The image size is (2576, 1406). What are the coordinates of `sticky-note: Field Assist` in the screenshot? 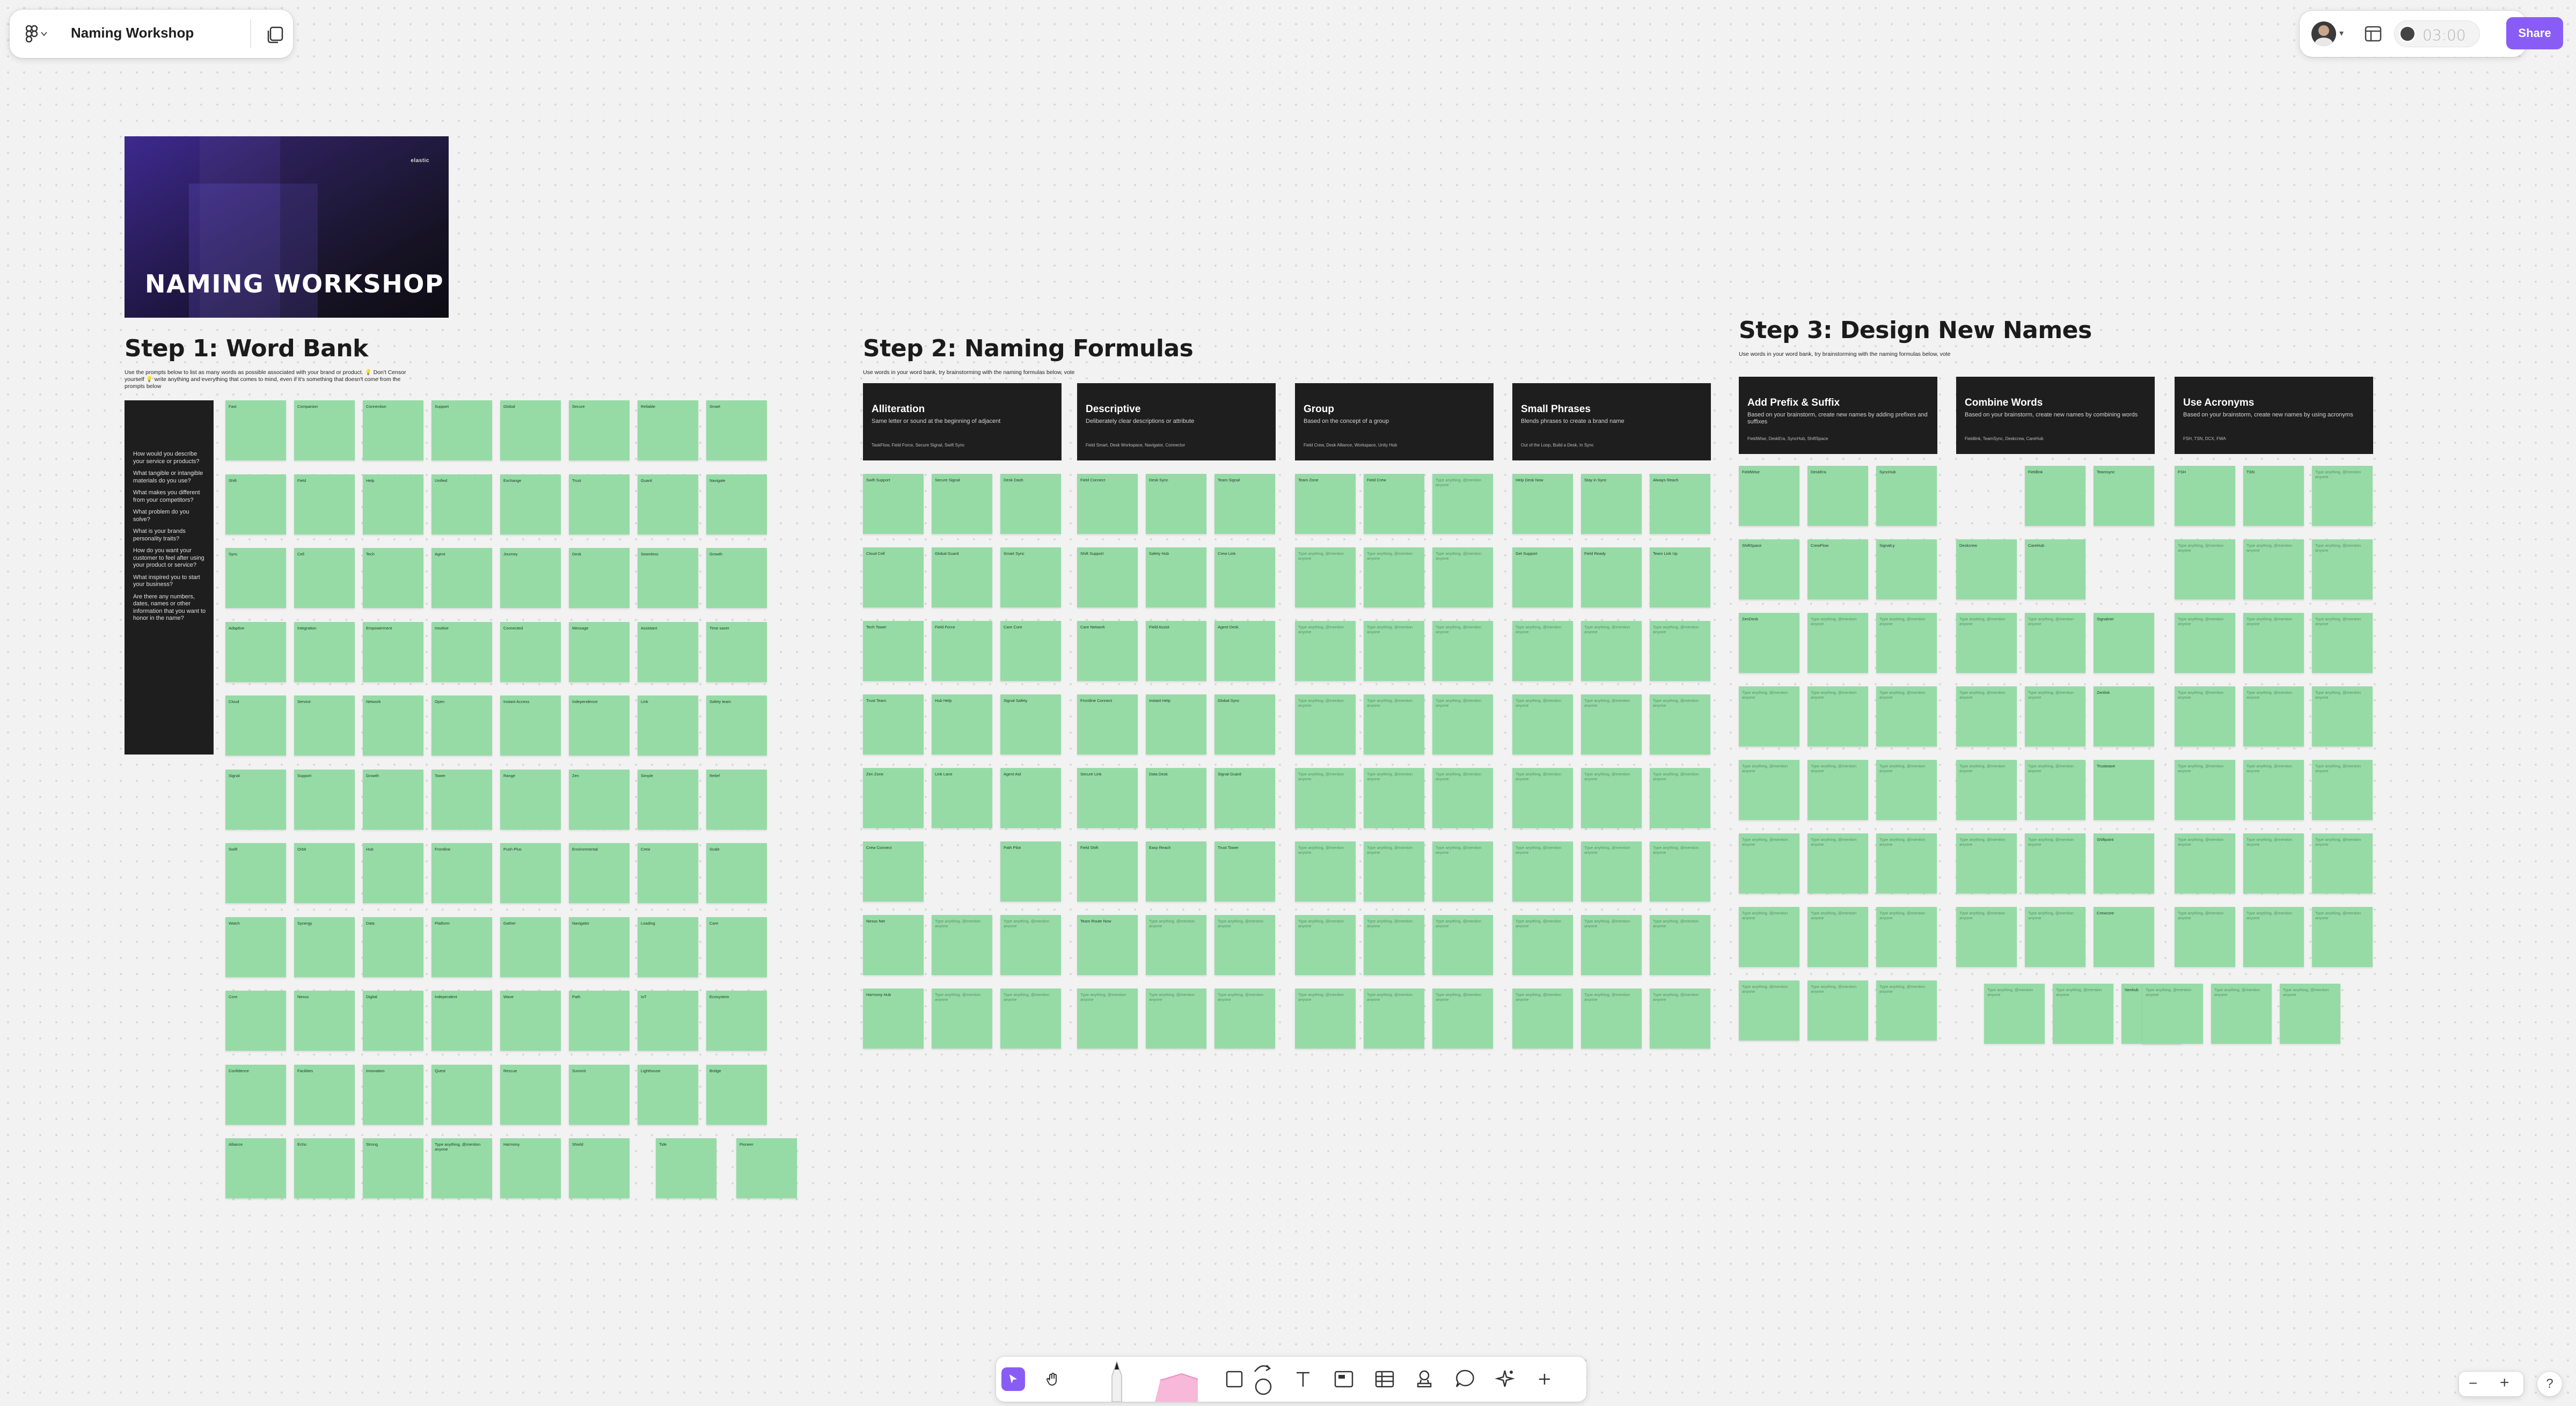 It's located at (1176, 651).